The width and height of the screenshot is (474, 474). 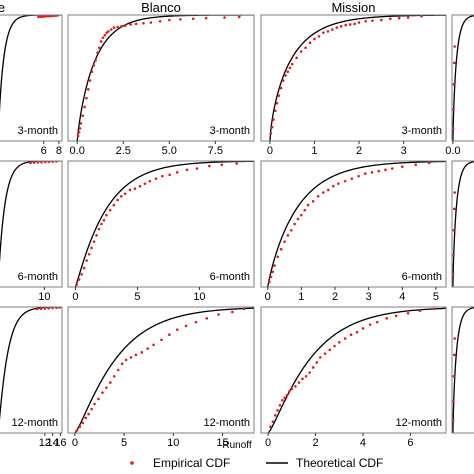 What do you see at coordinates (315, 443) in the screenshot?
I see `x-tick-label: 2` at bounding box center [315, 443].